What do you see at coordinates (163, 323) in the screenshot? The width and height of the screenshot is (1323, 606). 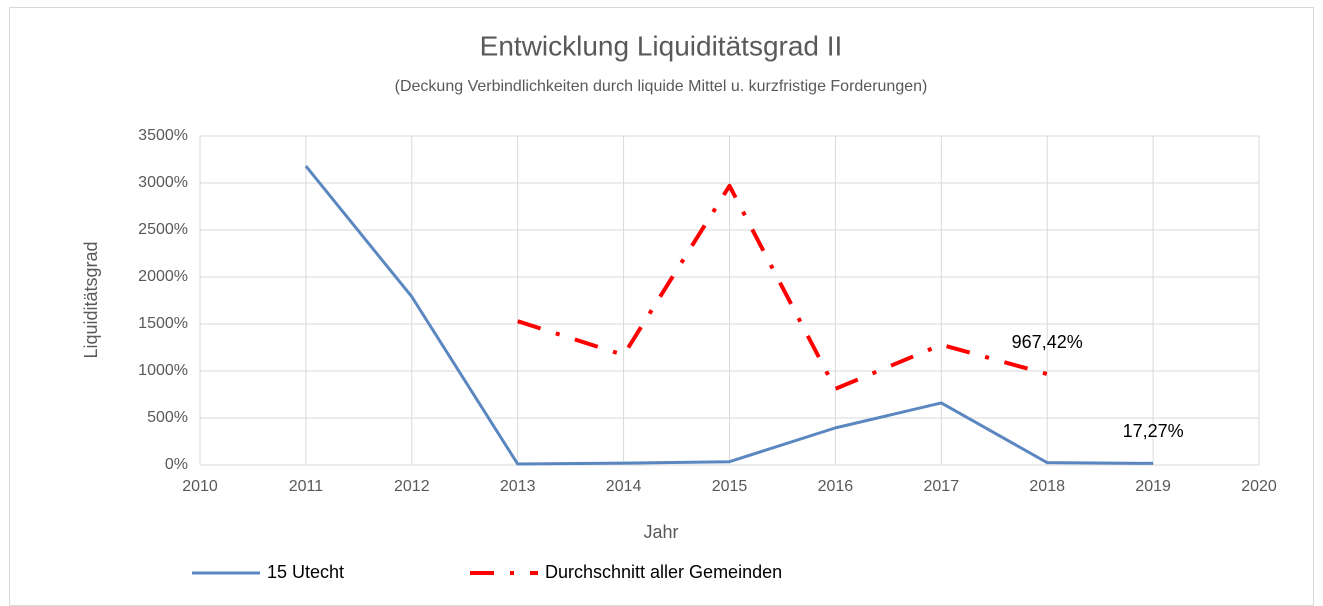 I see `y-tick-label: 1500%` at bounding box center [163, 323].